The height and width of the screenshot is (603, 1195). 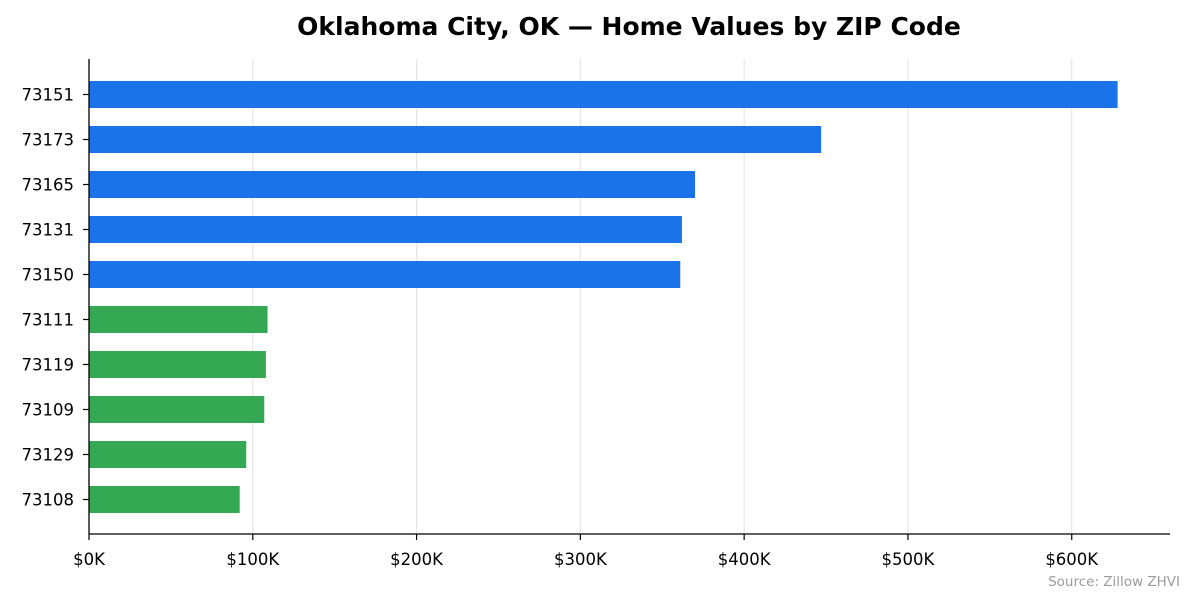 I want to click on y-tick-label: 73151, so click(x=48, y=95).